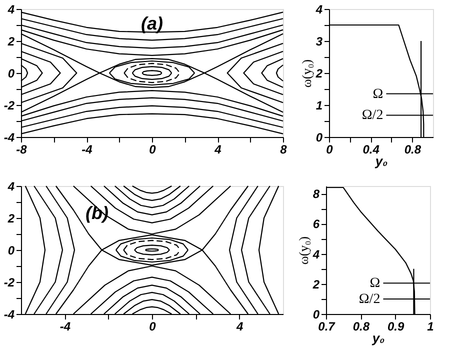 This screenshot has height=364, width=474. I want to click on y-tick-label: 6, so click(316, 224).